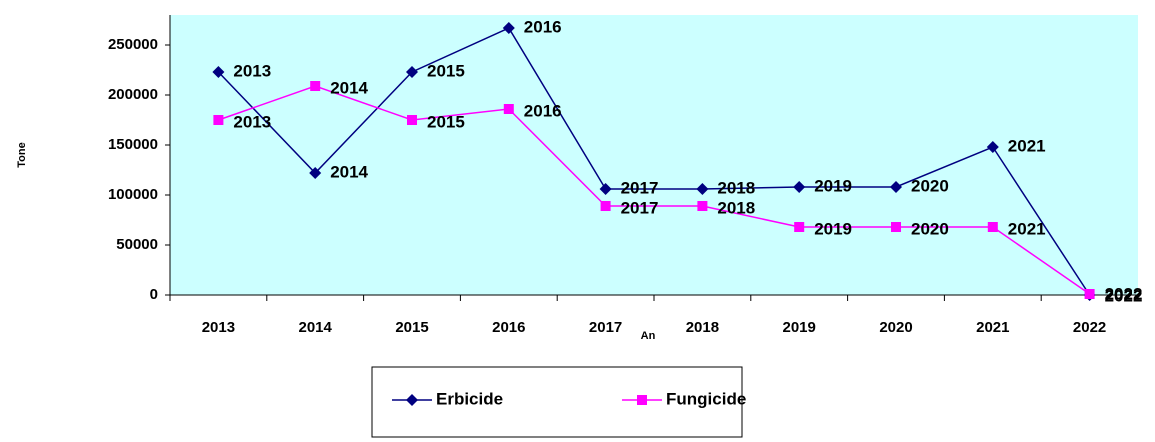  Describe the element at coordinates (133, 44) in the screenshot. I see `y-tick-label: 250000` at that location.